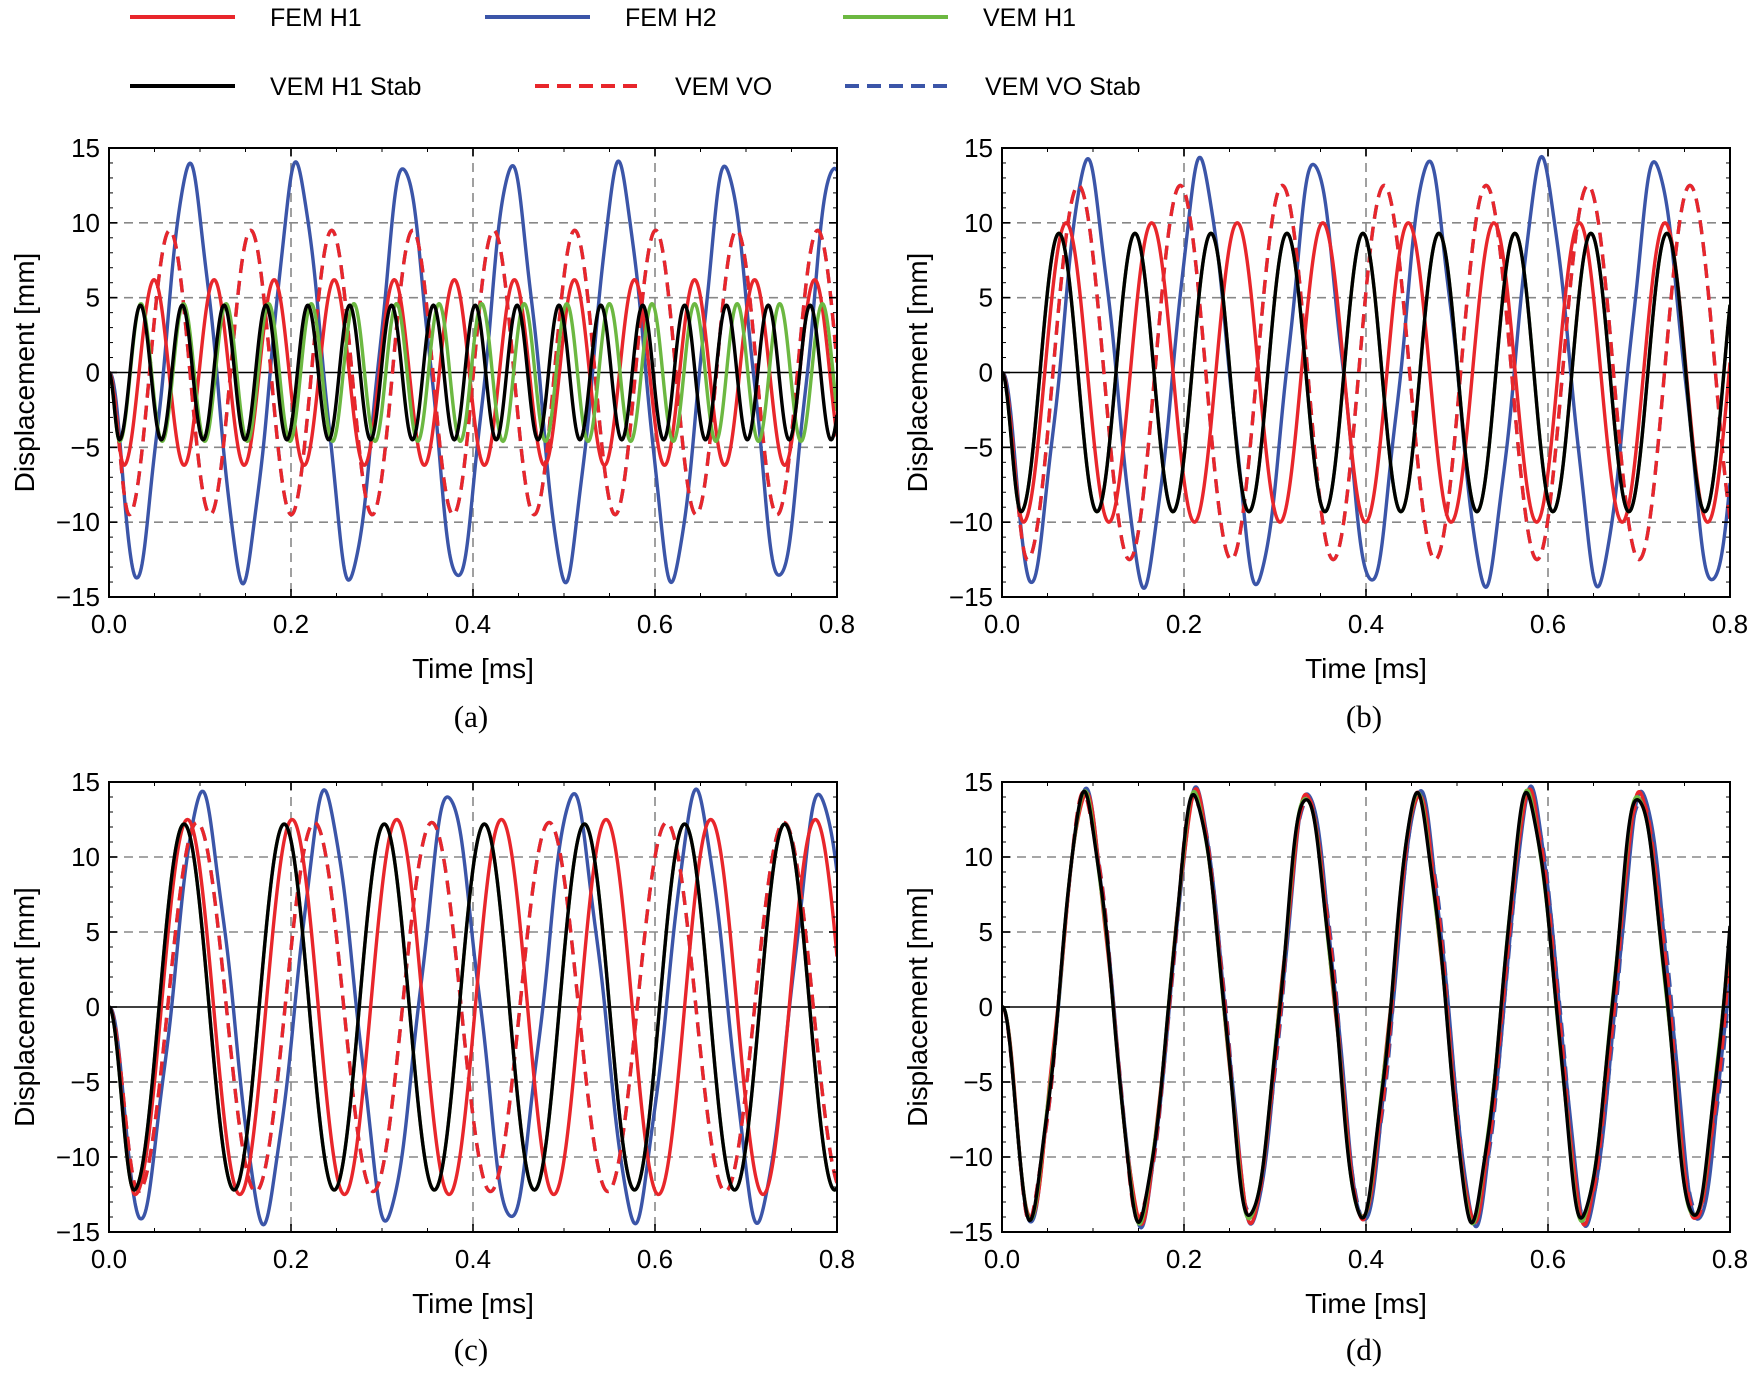  What do you see at coordinates (723, 87) in the screenshot?
I see `legend-label: VEM VO` at bounding box center [723, 87].